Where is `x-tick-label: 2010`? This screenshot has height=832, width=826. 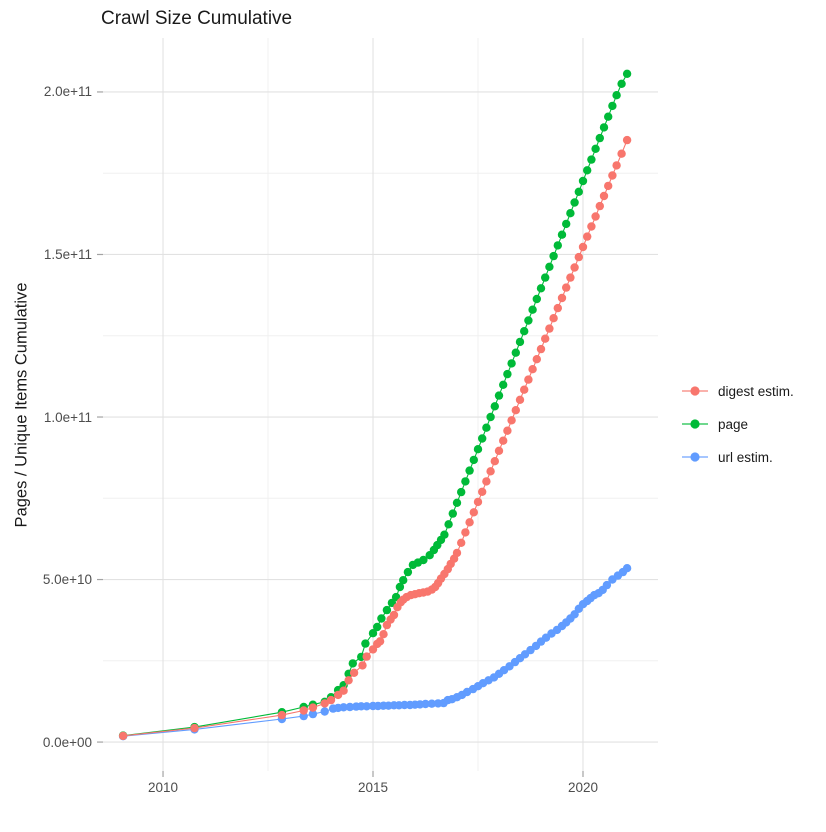 x-tick-label: 2010 is located at coordinates (163, 787).